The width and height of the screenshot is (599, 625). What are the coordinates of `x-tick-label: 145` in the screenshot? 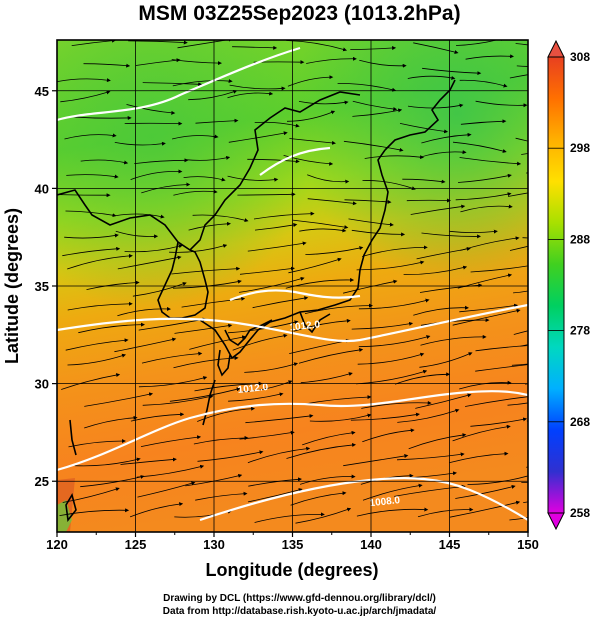 It's located at (450, 544).